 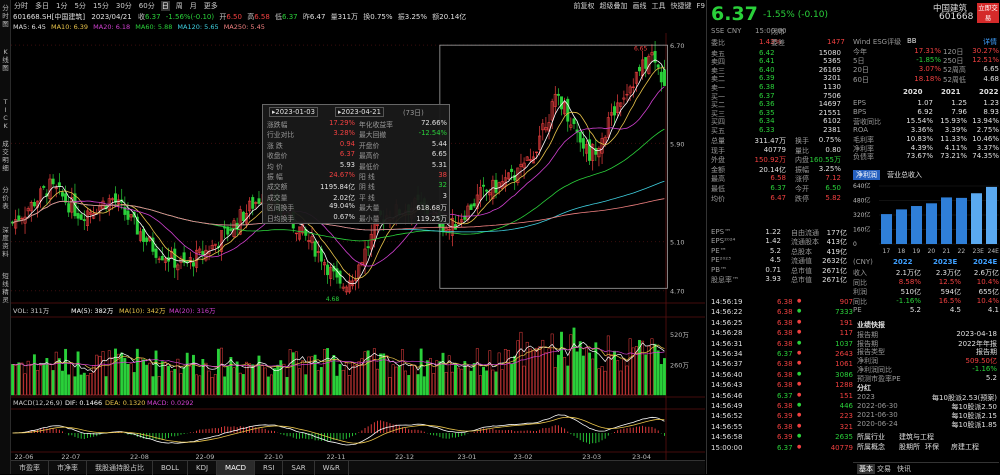 I want to click on tick-time: 14:56:49, so click(x=727, y=406).